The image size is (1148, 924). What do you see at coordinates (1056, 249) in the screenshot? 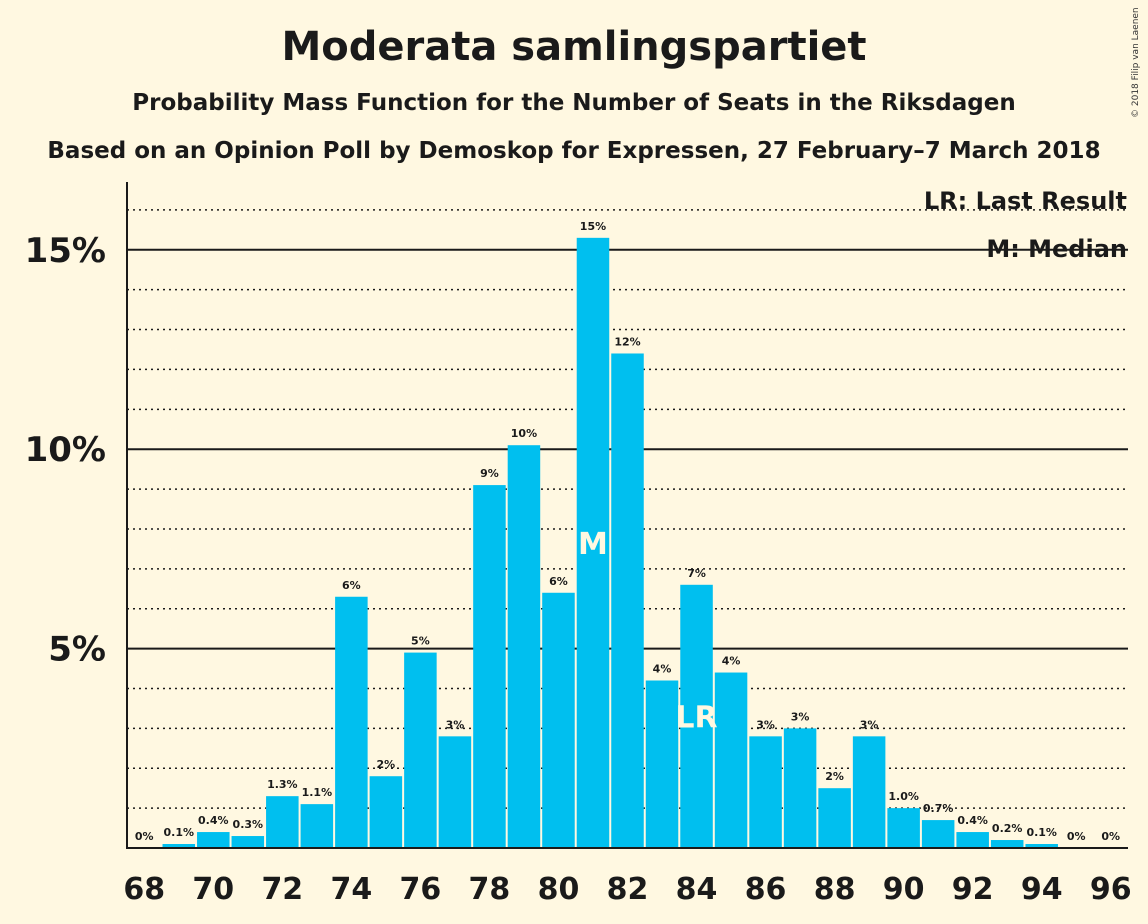
I see `legend-median: M: Median` at bounding box center [1056, 249].